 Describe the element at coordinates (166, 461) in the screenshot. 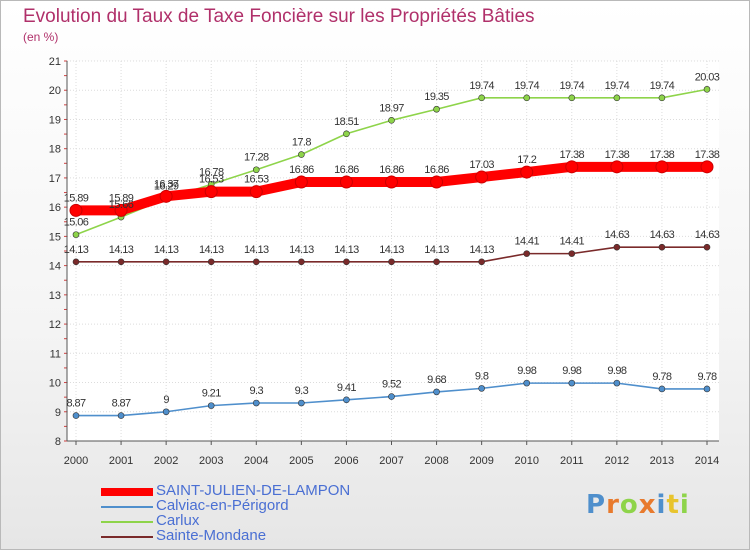

I see `x-tick-label: 2002` at that location.